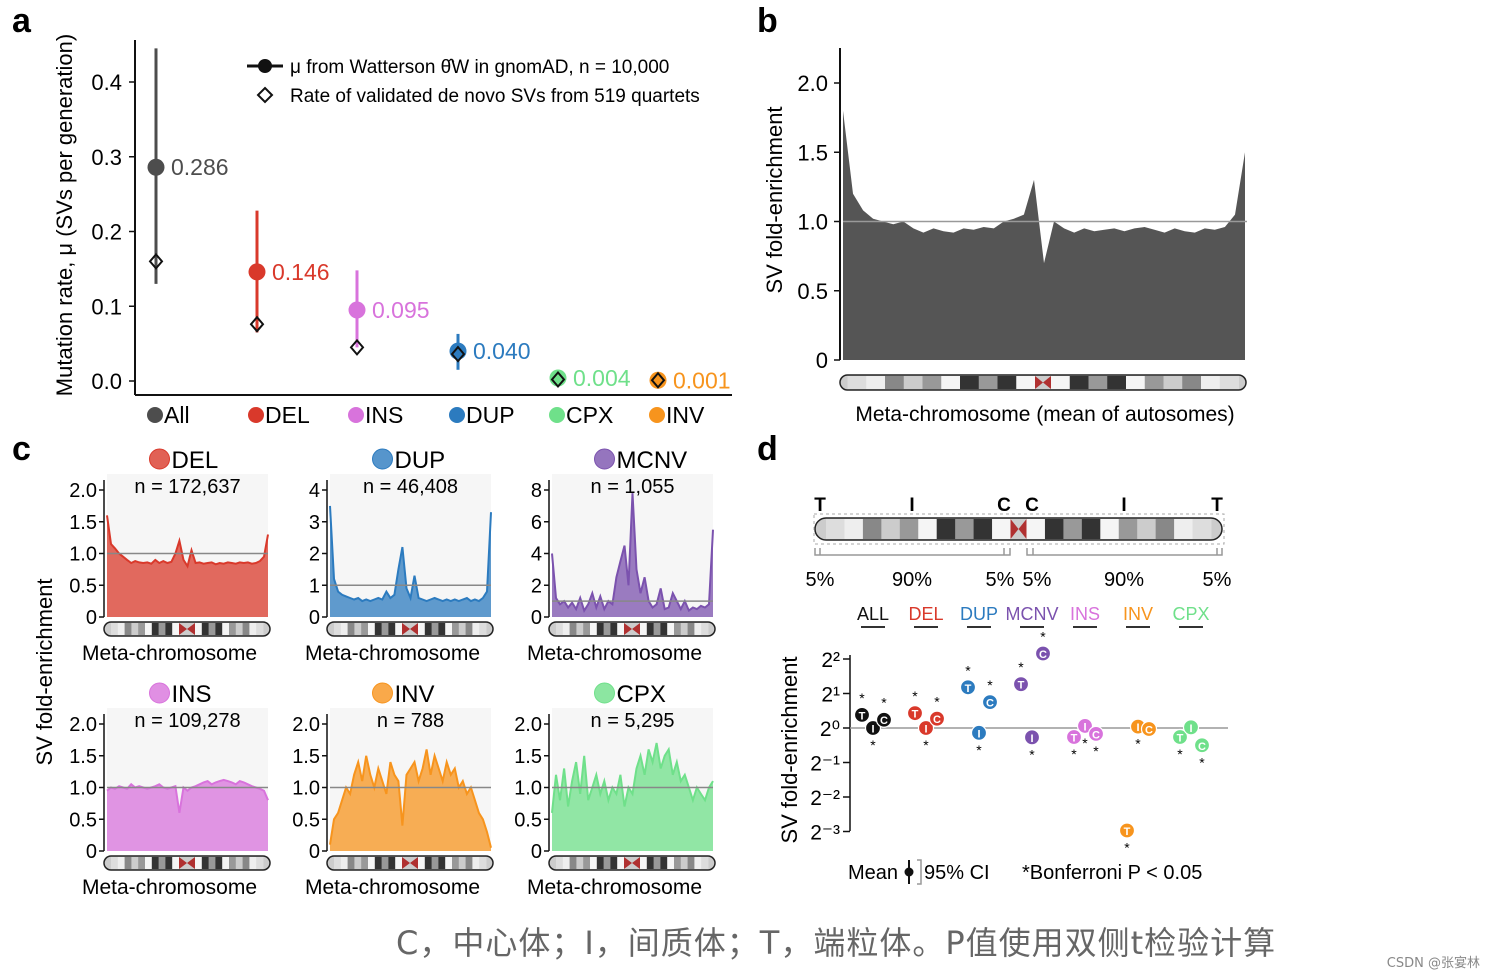 This screenshot has height=978, width=1496. I want to click on d-point-DUP-C, so click(990, 702).